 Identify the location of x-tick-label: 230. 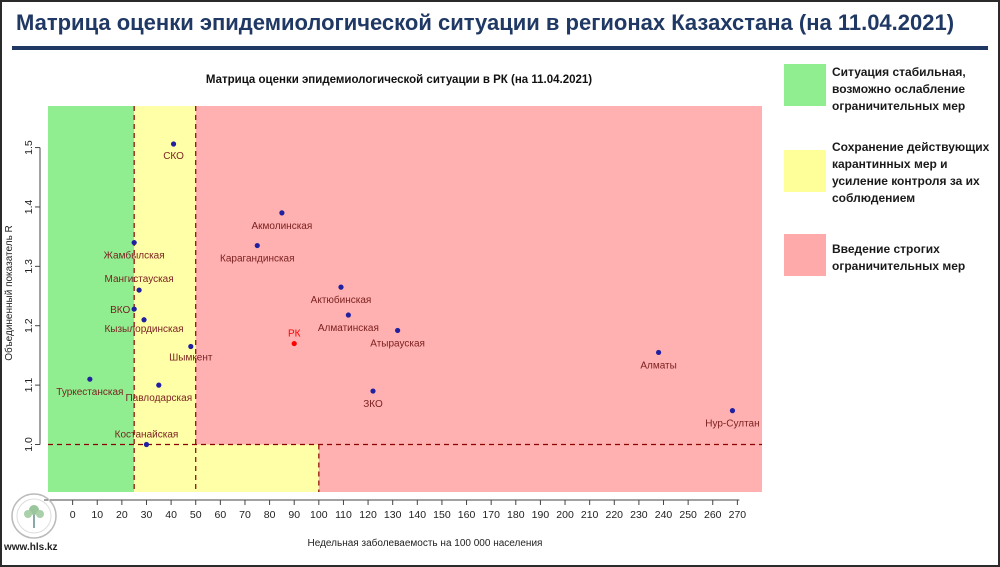
(639, 515).